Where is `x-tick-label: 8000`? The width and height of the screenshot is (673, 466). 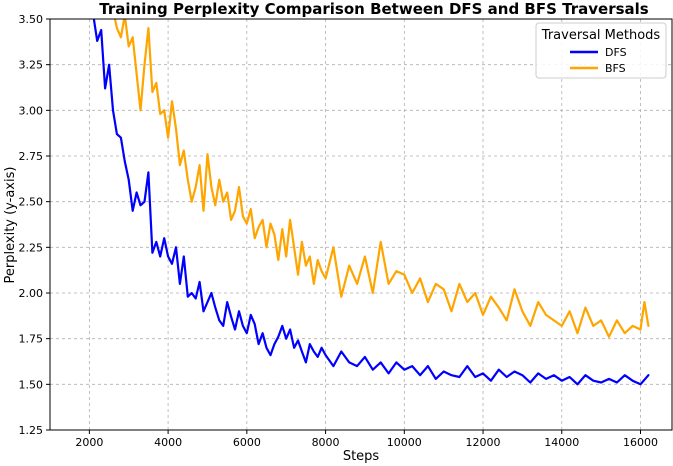
x-tick-label: 8000 is located at coordinates (326, 442).